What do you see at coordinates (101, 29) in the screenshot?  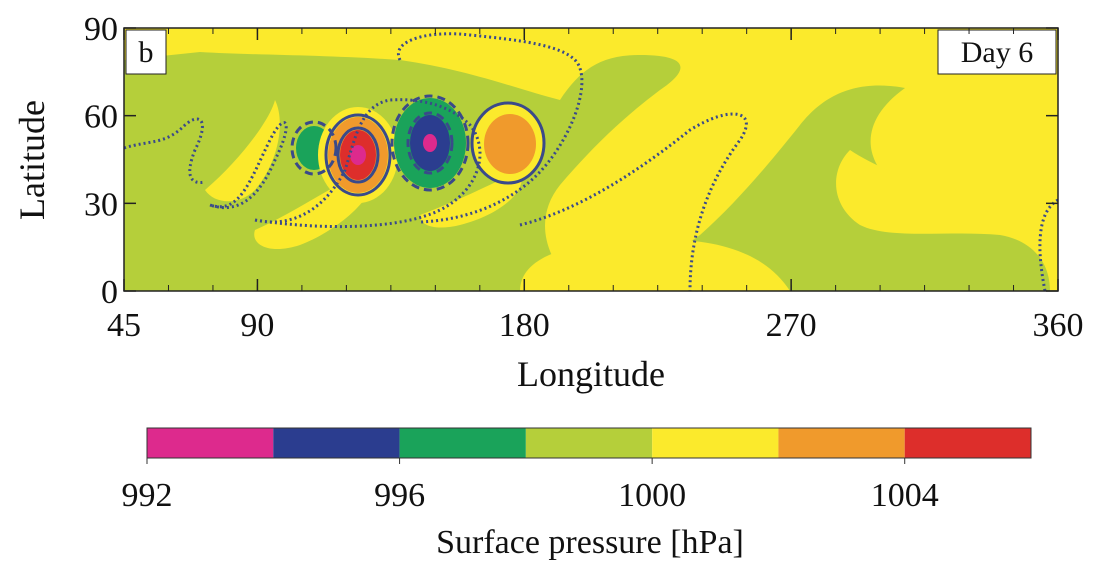 I see `y-tick-label: 90` at bounding box center [101, 29].